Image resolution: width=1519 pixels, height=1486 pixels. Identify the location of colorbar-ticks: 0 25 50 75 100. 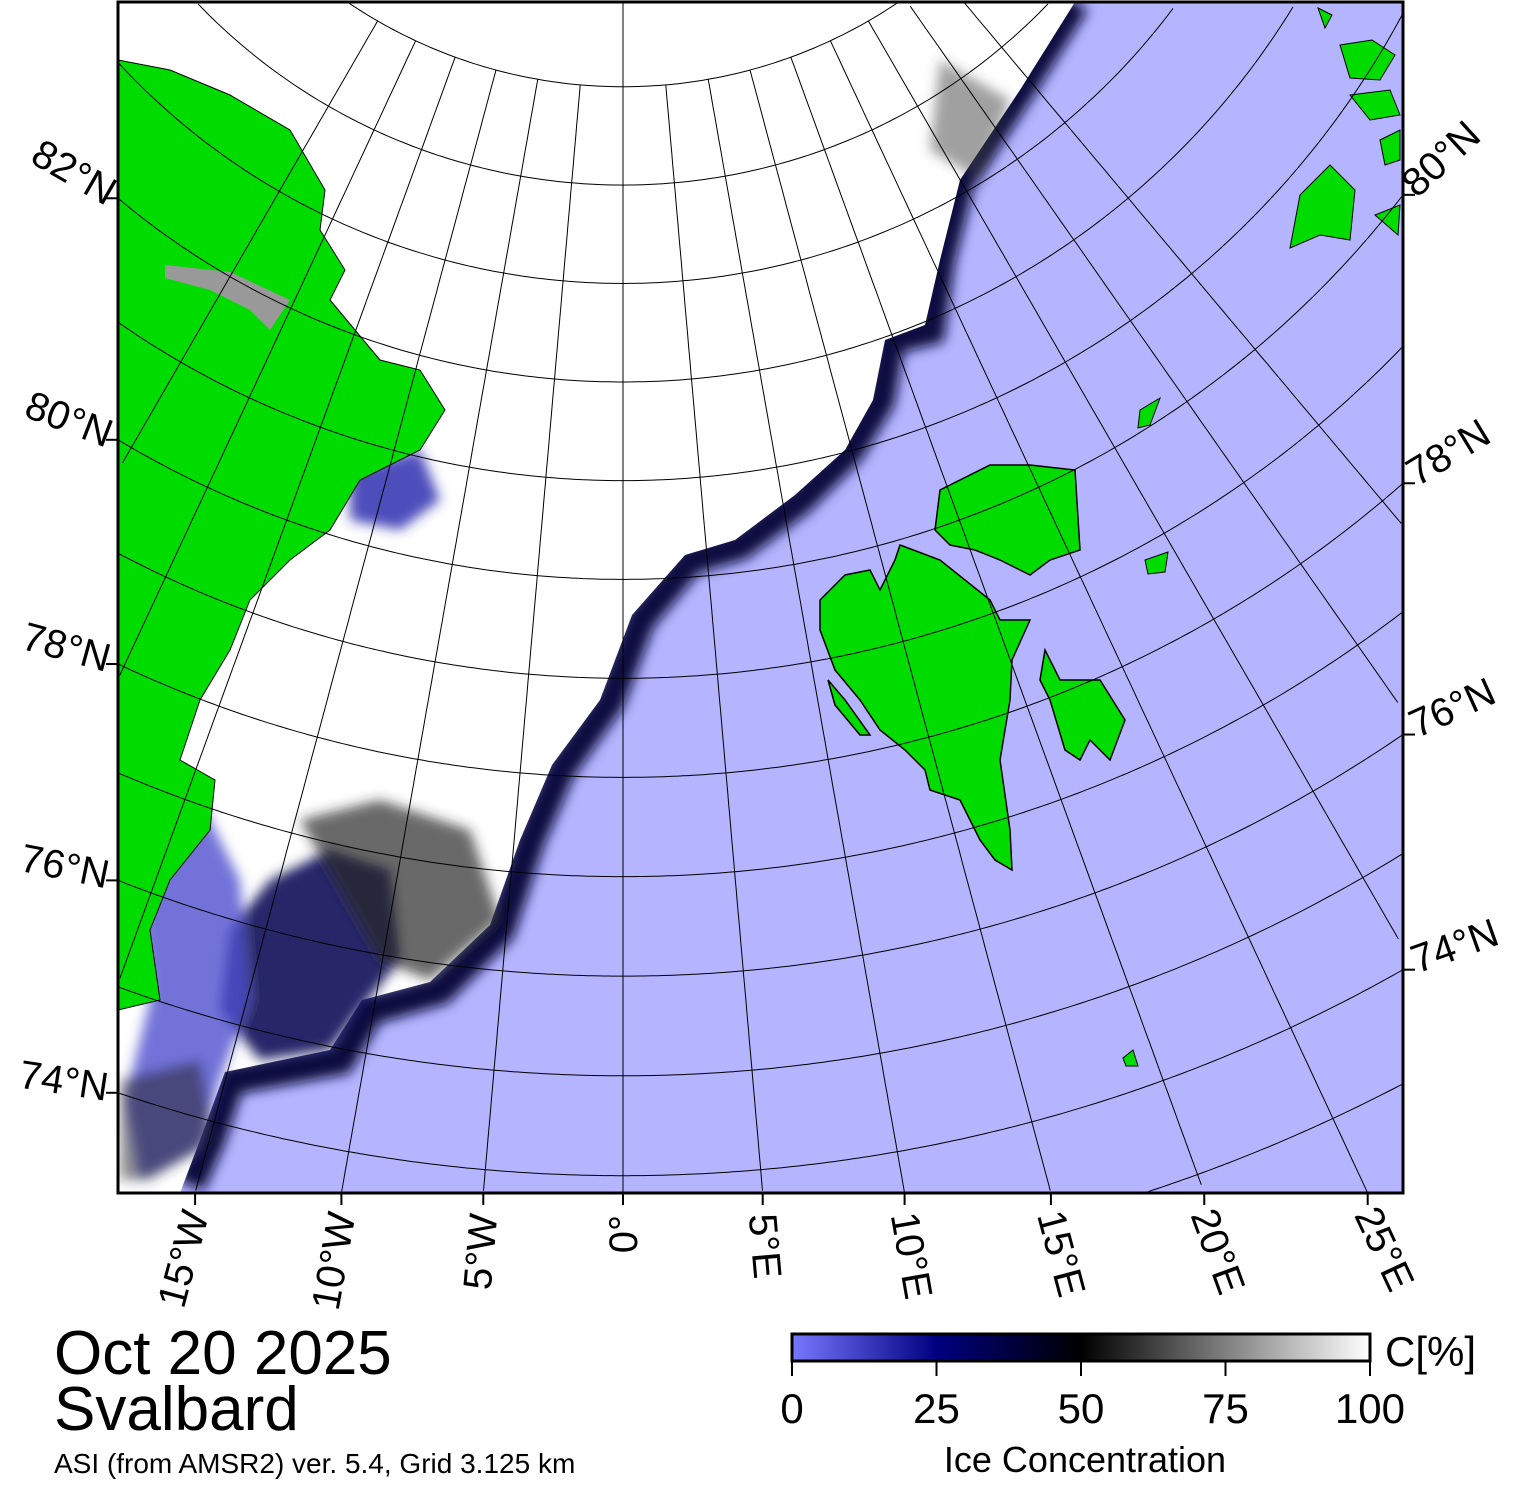
(1092, 1396).